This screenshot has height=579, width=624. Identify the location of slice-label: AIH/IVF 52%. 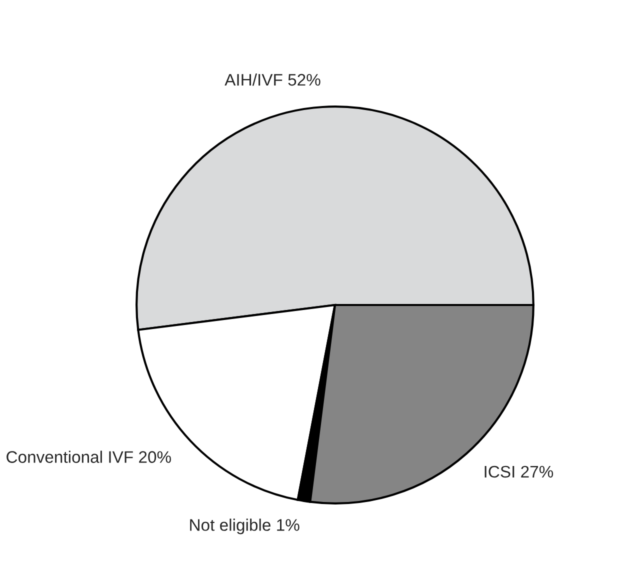
(272, 79).